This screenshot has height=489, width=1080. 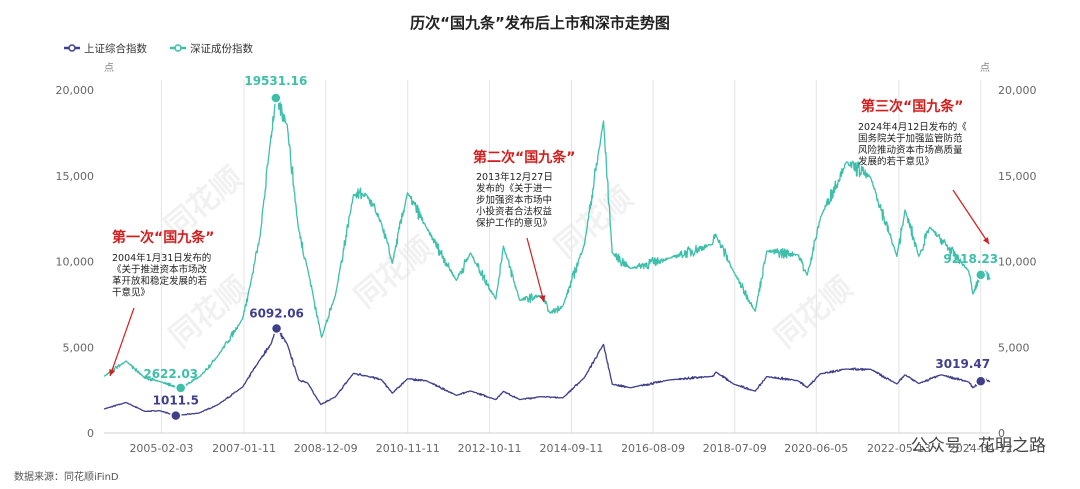 I want to click on annotation-text-line: 发展的若干意见》, so click(x=896, y=162).